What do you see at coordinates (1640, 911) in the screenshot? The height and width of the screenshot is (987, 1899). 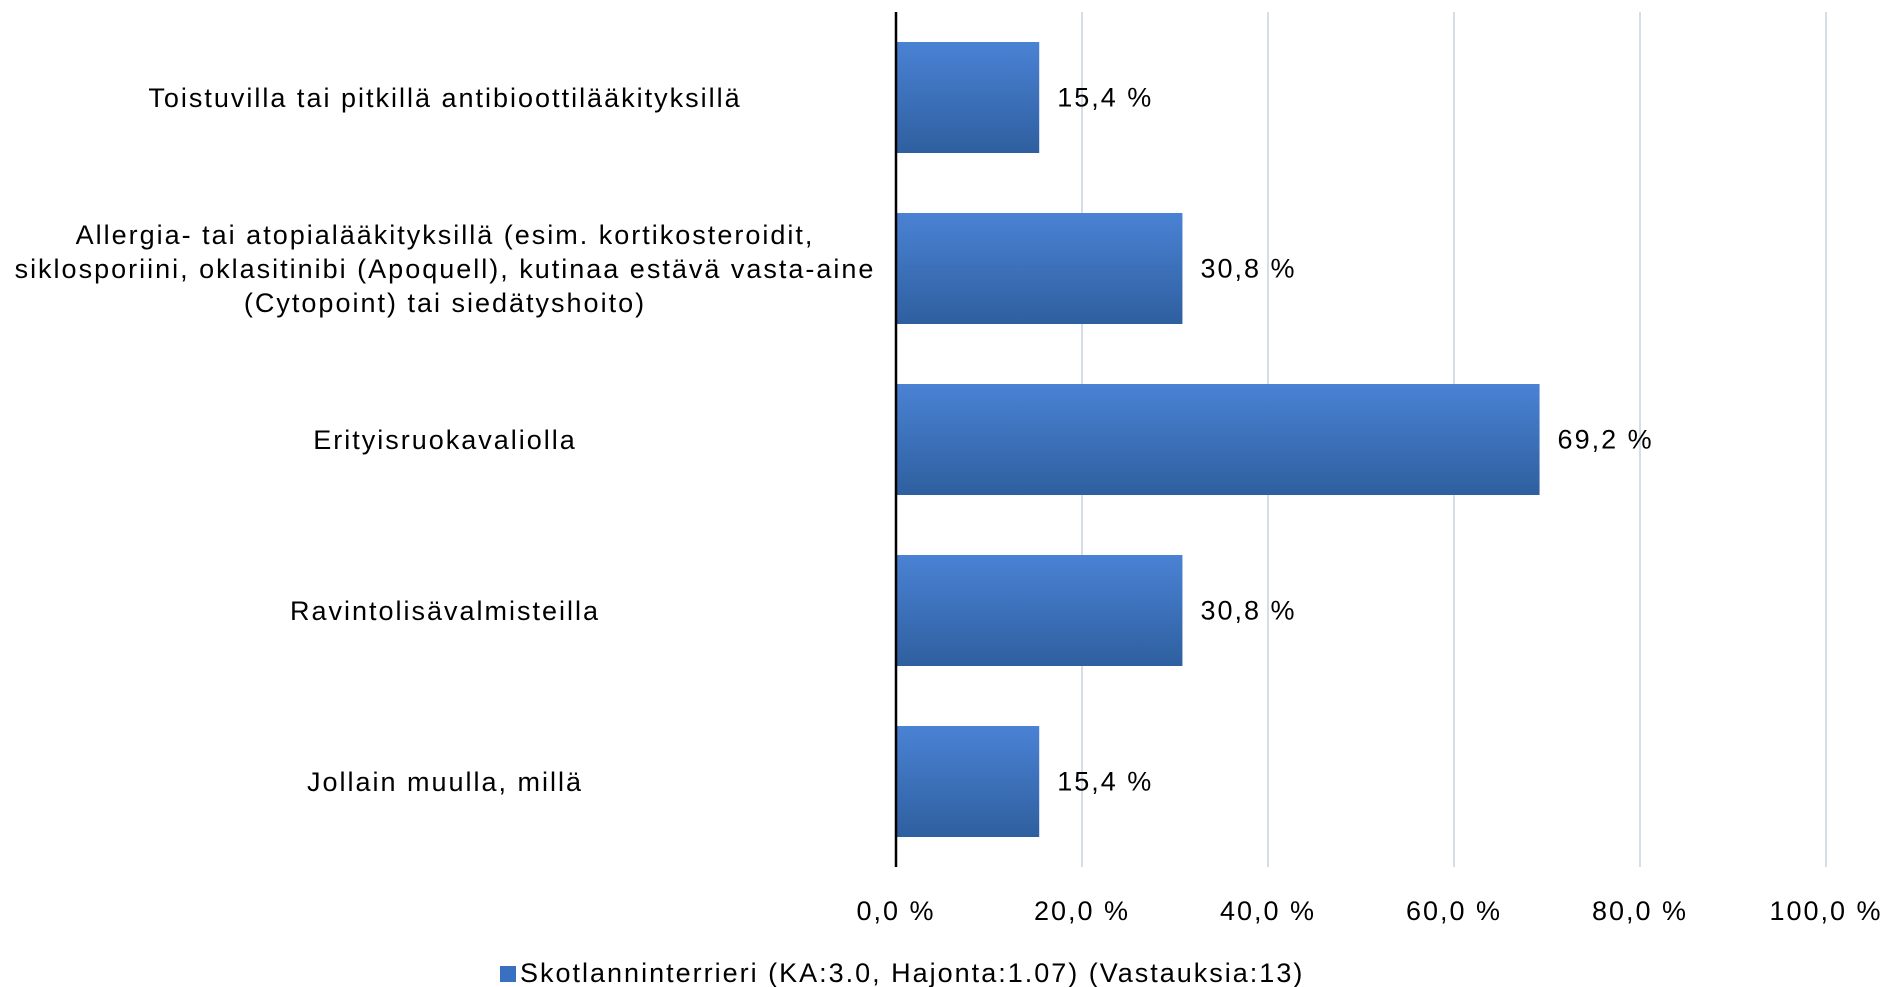 I see `x-tick-label: 80,0 %` at bounding box center [1640, 911].